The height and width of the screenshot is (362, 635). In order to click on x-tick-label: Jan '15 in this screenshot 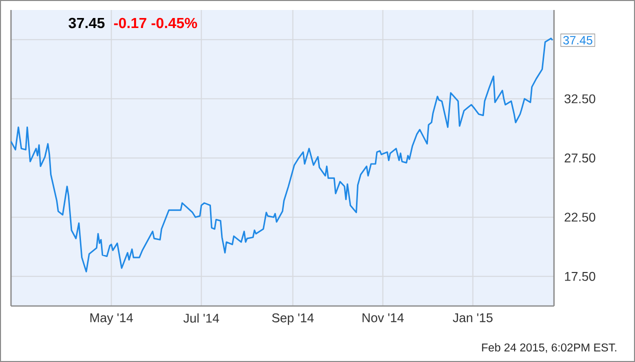, I will do `click(472, 317)`.